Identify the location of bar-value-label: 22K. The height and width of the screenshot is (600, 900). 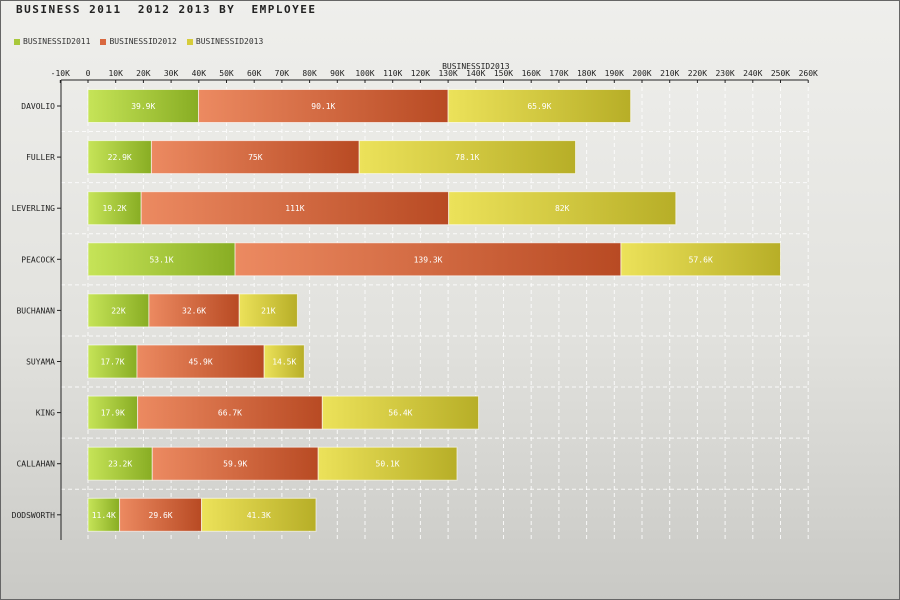
(118, 310).